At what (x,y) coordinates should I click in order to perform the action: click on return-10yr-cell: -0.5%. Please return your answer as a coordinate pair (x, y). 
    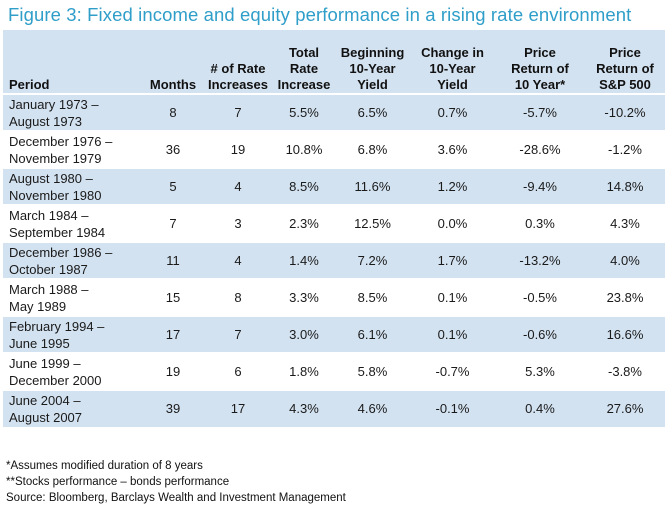
    Looking at the image, I should click on (540, 297).